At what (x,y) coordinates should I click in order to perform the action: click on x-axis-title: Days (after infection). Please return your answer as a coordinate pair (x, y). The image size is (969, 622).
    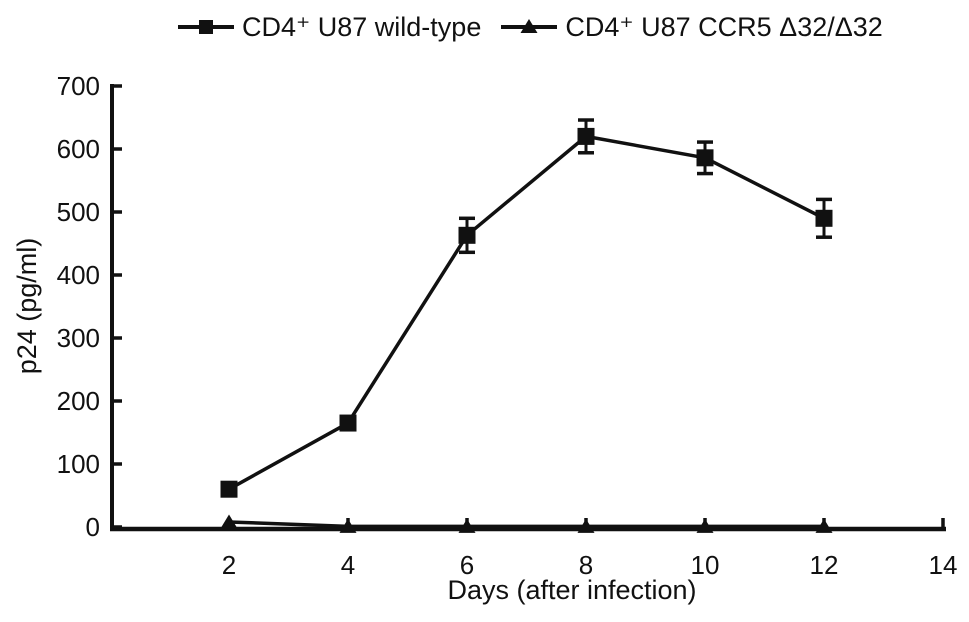
    Looking at the image, I should click on (571, 590).